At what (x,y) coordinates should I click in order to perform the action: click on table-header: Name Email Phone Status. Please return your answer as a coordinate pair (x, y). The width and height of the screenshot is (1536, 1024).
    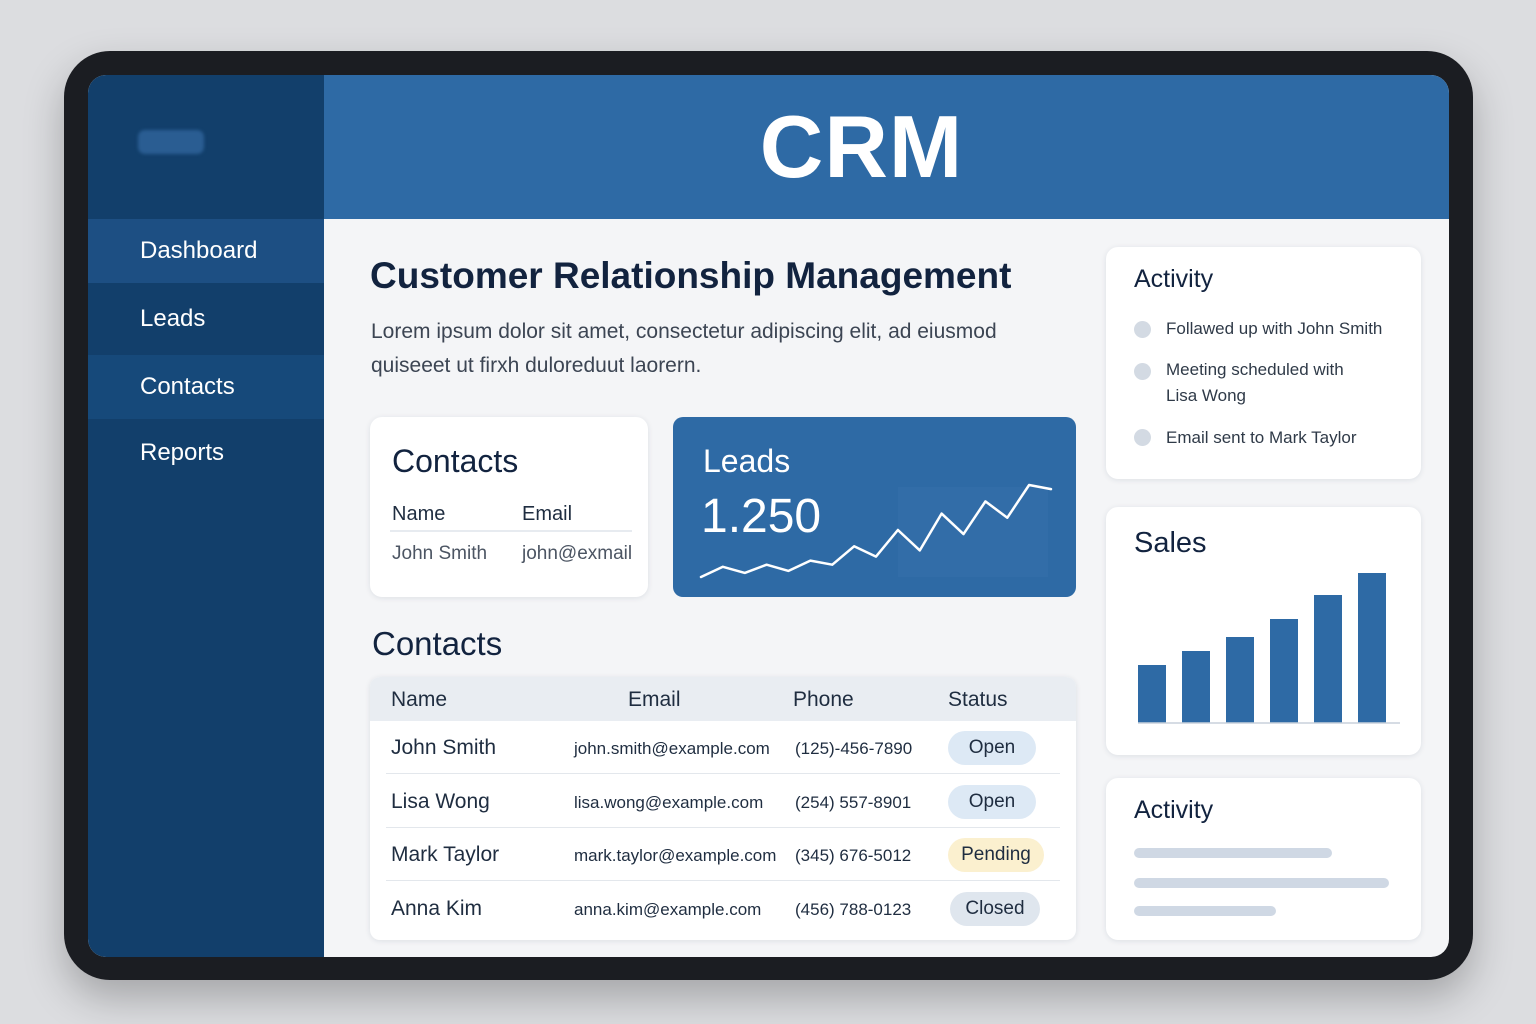
    Looking at the image, I should click on (723, 699).